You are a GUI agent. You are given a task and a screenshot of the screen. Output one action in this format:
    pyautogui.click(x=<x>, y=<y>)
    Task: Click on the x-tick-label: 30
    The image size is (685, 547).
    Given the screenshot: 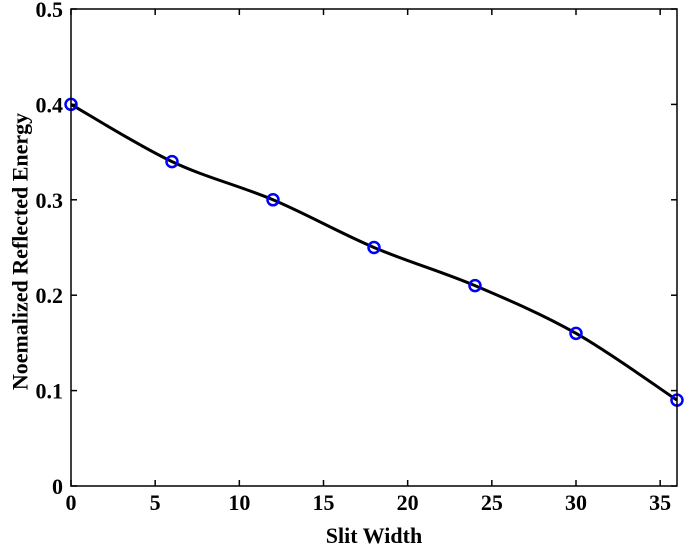 What is the action you would take?
    pyautogui.click(x=576, y=502)
    